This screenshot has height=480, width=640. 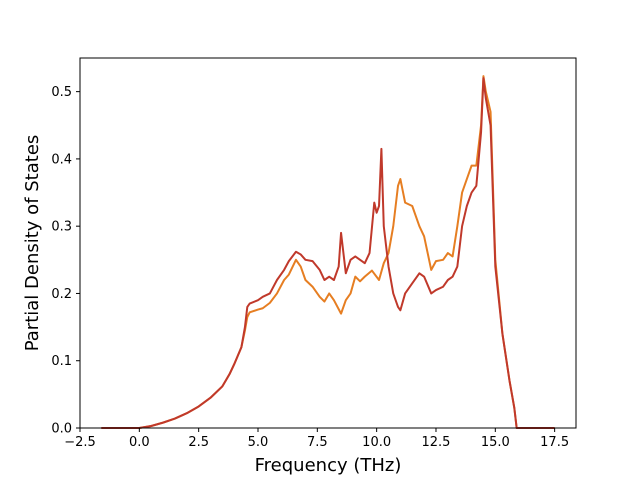 What do you see at coordinates (436, 442) in the screenshot?
I see `x-tick-label: 12.5` at bounding box center [436, 442].